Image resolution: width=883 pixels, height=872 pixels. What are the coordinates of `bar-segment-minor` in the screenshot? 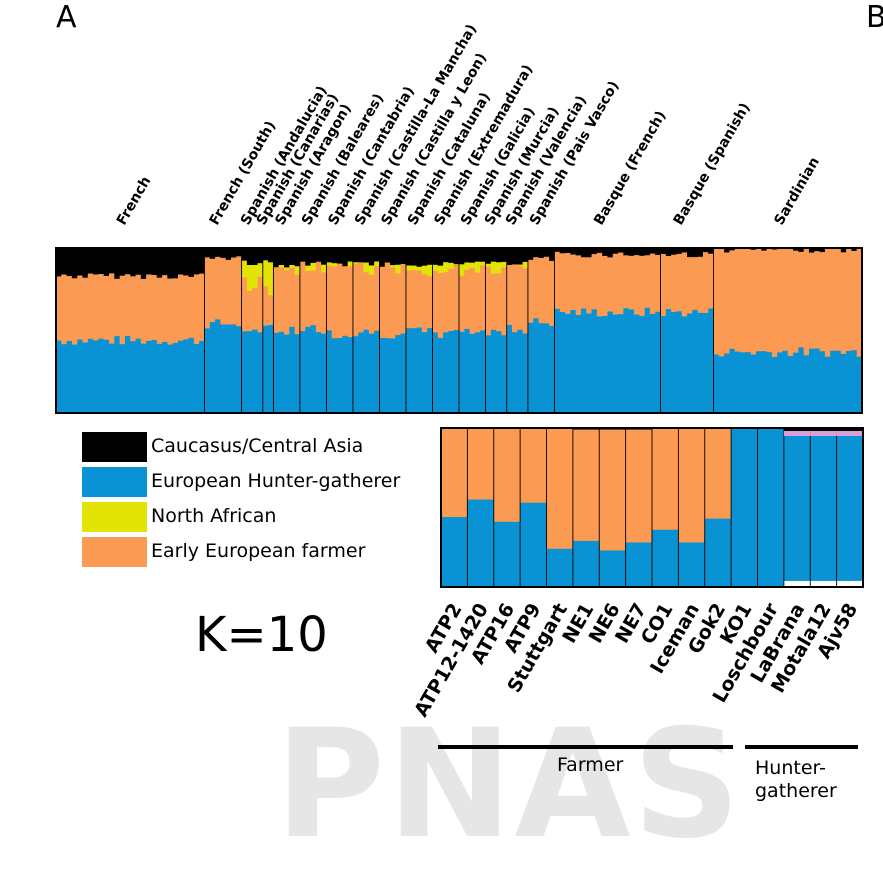 It's located at (823, 433).